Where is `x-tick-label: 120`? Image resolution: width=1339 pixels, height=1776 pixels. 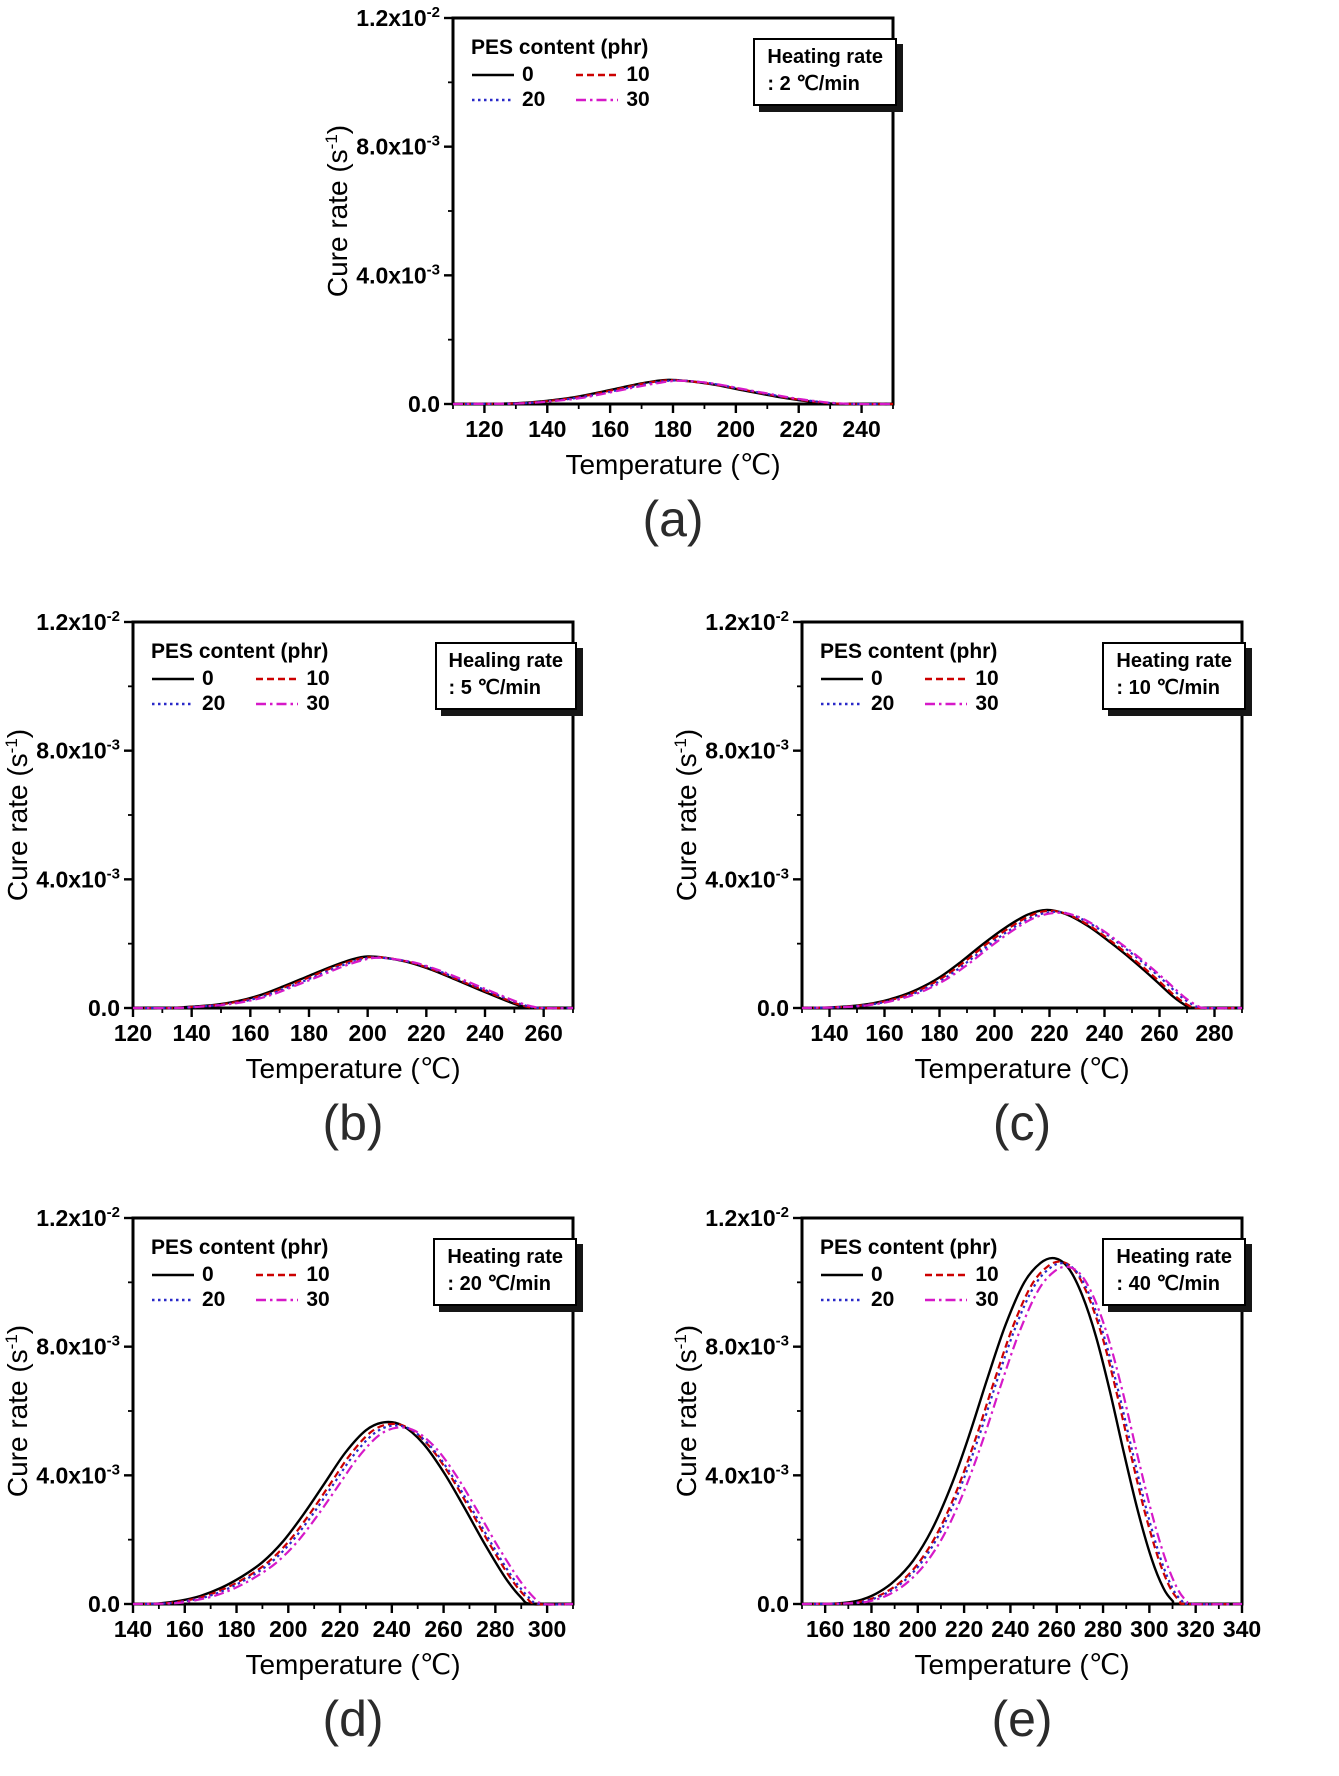 x-tick-label: 120 is located at coordinates (133, 1033).